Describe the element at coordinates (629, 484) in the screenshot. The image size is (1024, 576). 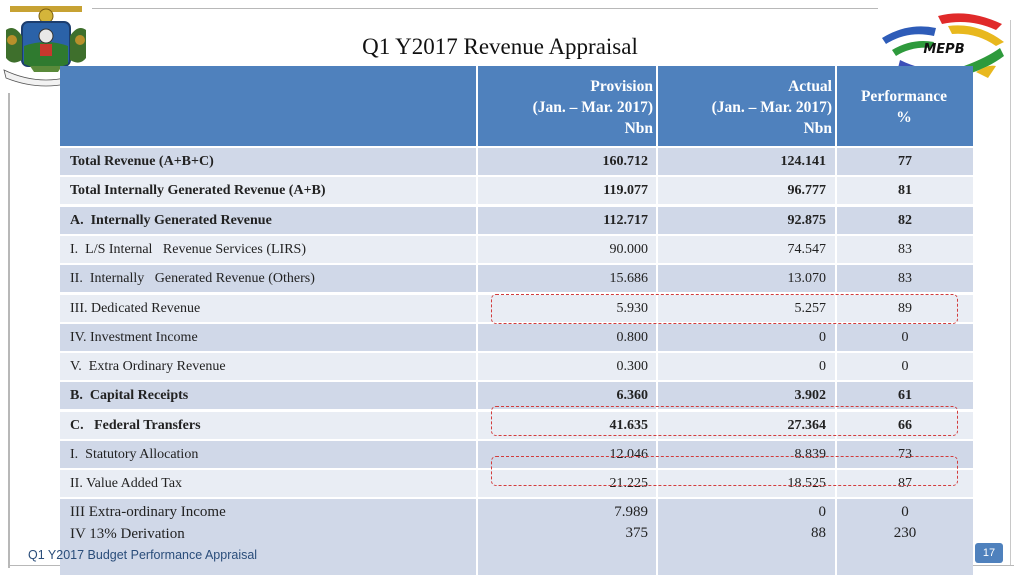
I see `row-provision: 21.225` at that location.